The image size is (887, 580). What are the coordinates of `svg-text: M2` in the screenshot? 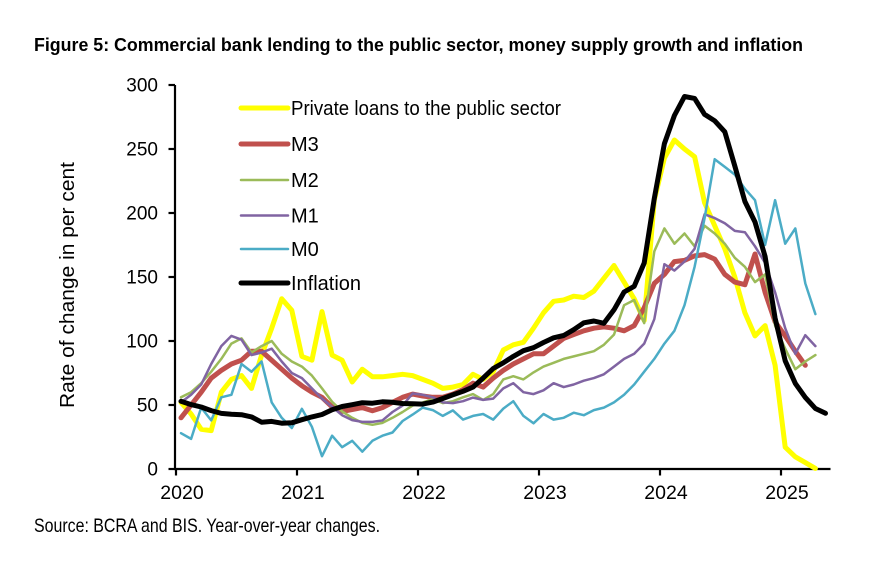 It's located at (305, 181).